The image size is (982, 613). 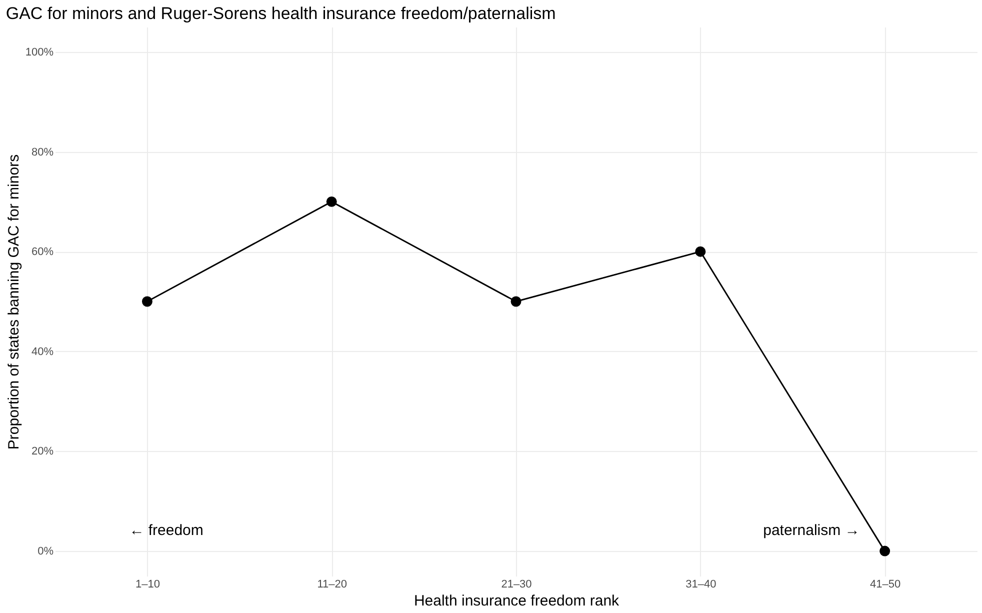 I want to click on y-axis-title: Proportion of states banning GAC for minors, so click(x=13, y=302).